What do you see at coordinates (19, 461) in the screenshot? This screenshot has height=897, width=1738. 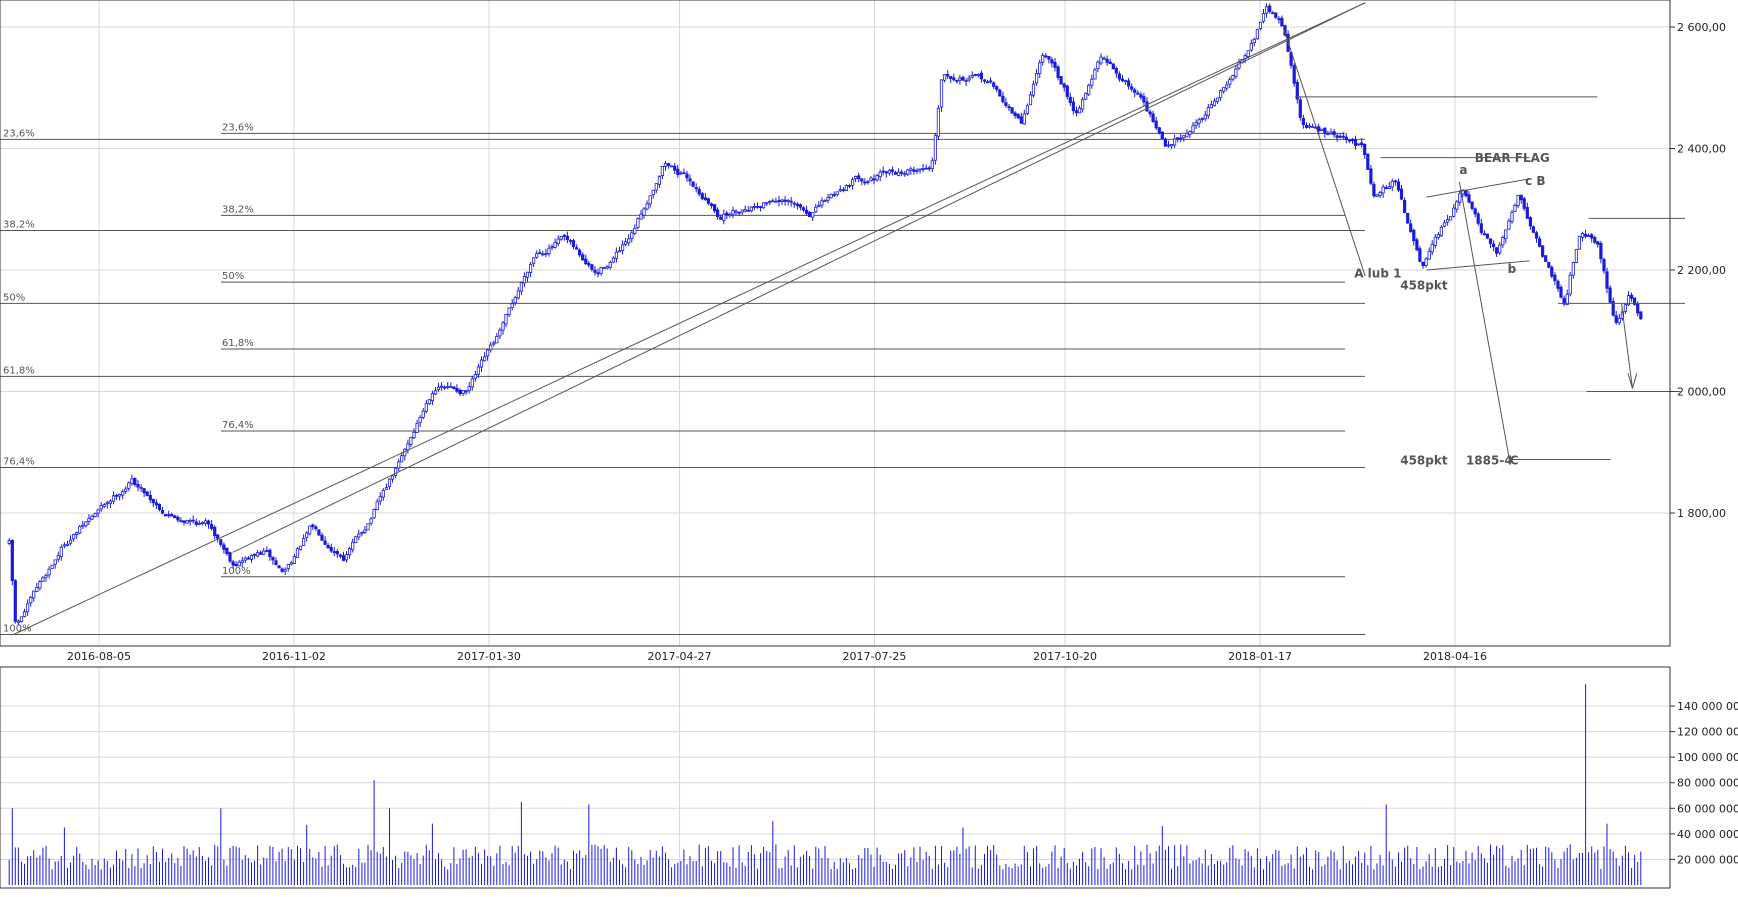 I see `fib-label-outer: 76,4%` at bounding box center [19, 461].